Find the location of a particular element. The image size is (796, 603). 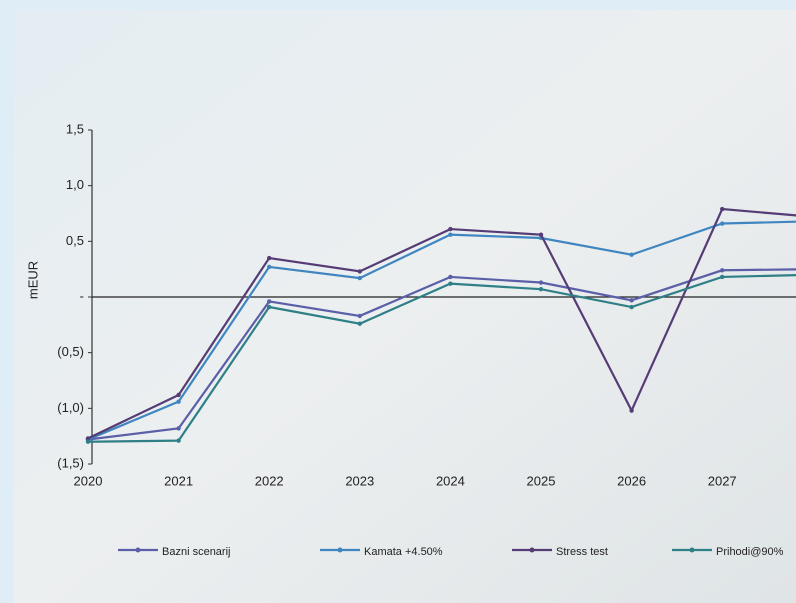

x-tick-label: 2022 is located at coordinates (269, 480).